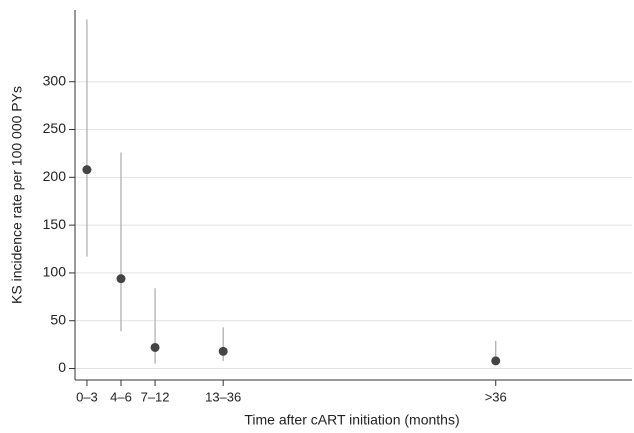 This screenshot has height=433, width=634. What do you see at coordinates (155, 396) in the screenshot?
I see `x-tick-label: 7–12` at bounding box center [155, 396].